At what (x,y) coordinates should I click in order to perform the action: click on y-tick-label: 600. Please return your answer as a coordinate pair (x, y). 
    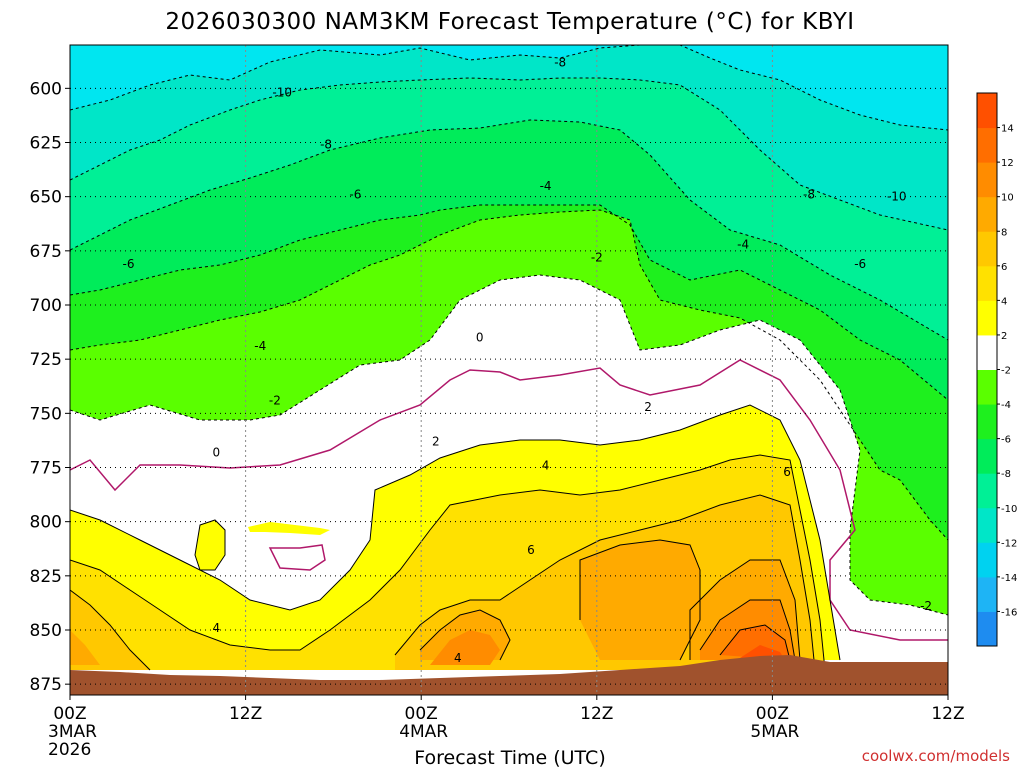
    Looking at the image, I should click on (46, 89).